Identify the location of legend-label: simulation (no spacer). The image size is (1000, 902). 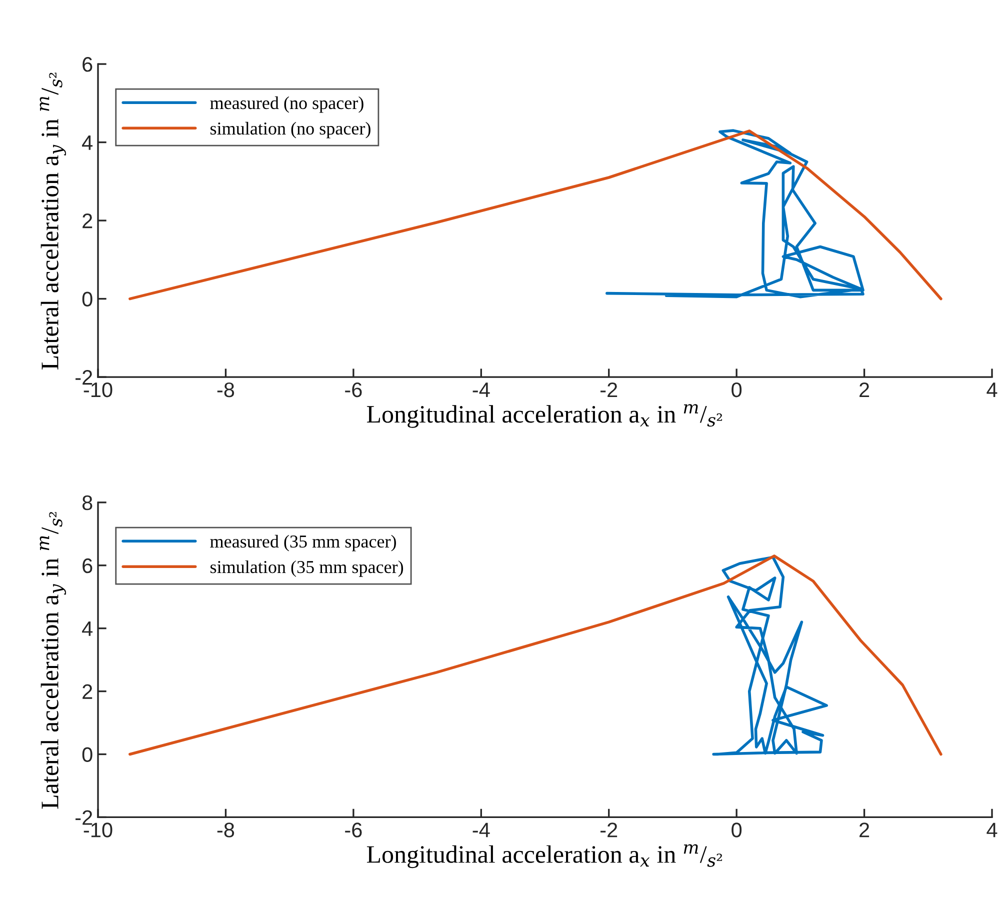
(290, 130).